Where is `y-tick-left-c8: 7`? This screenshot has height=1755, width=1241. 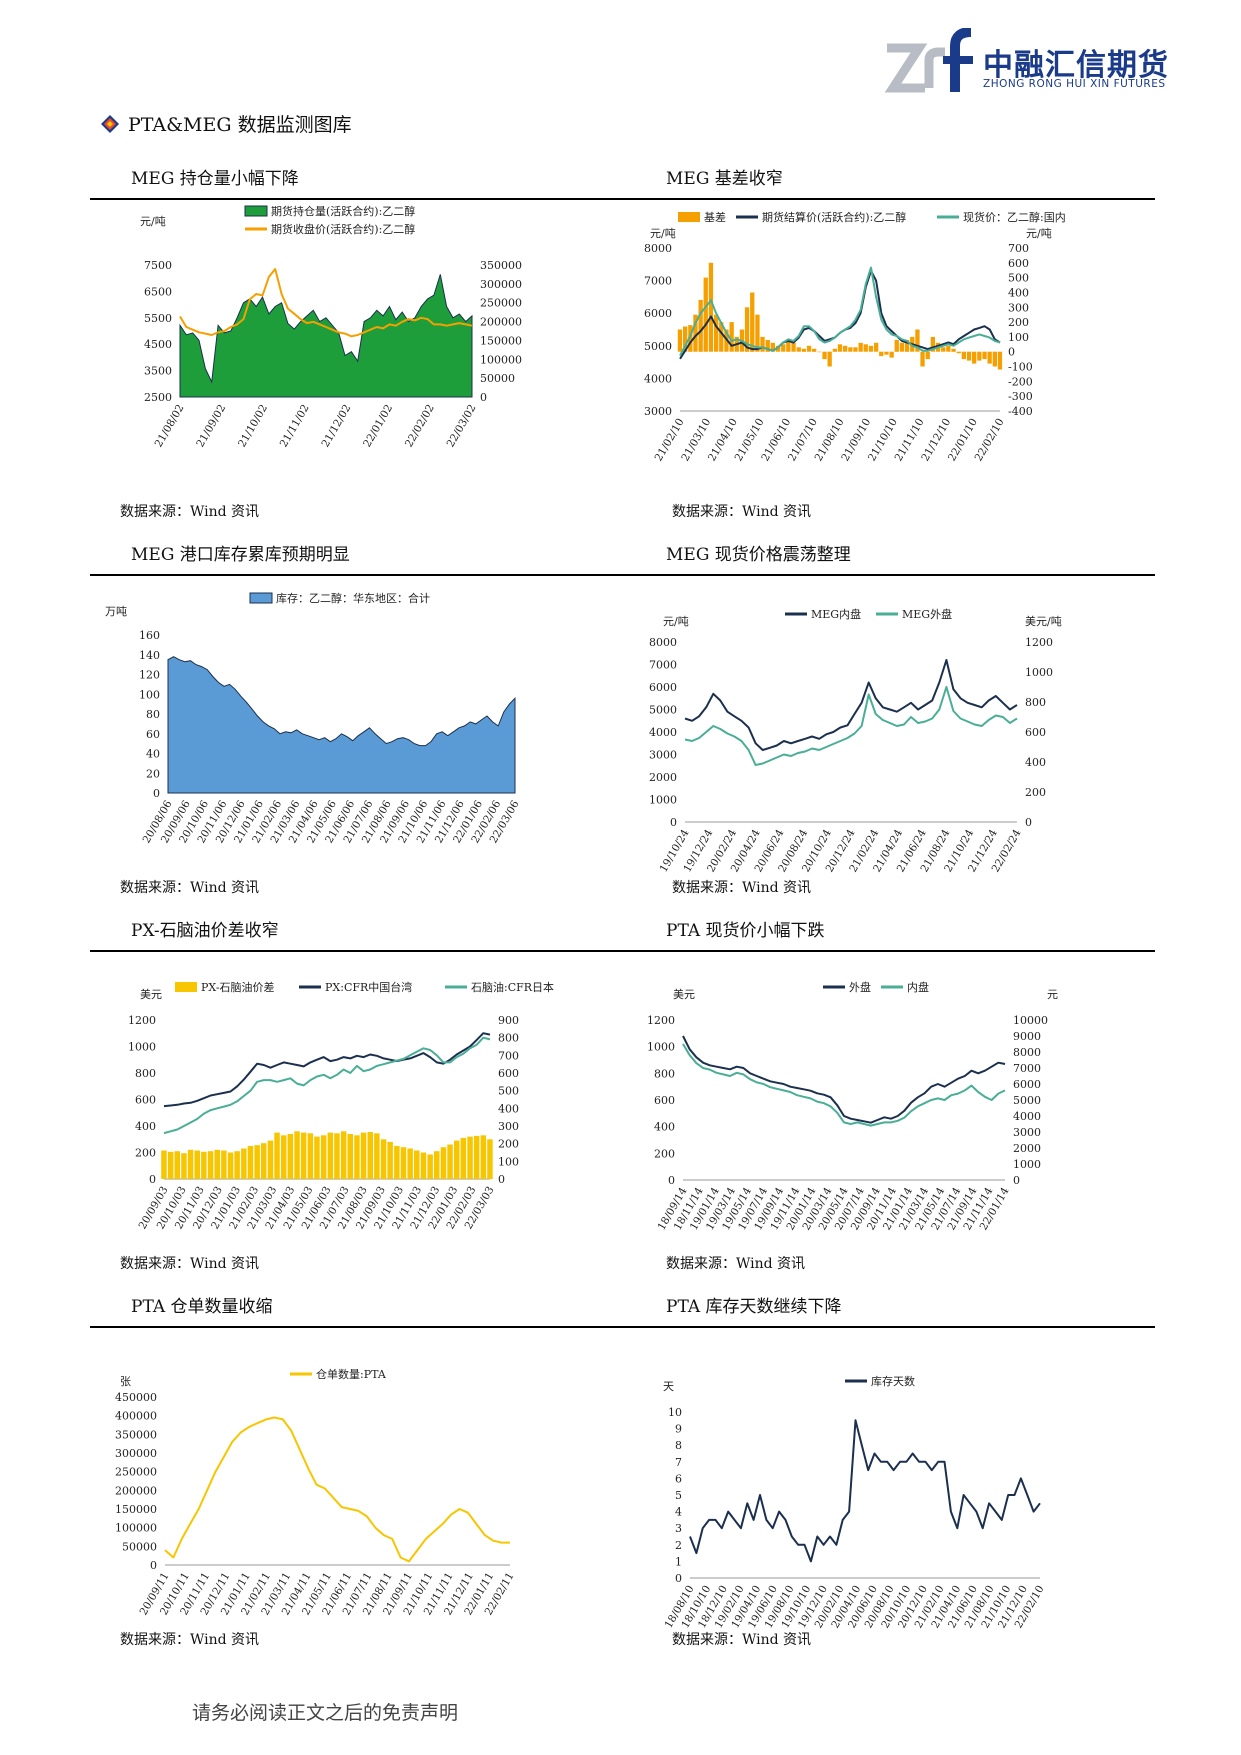
y-tick-left-c8: 7 is located at coordinates (678, 1462).